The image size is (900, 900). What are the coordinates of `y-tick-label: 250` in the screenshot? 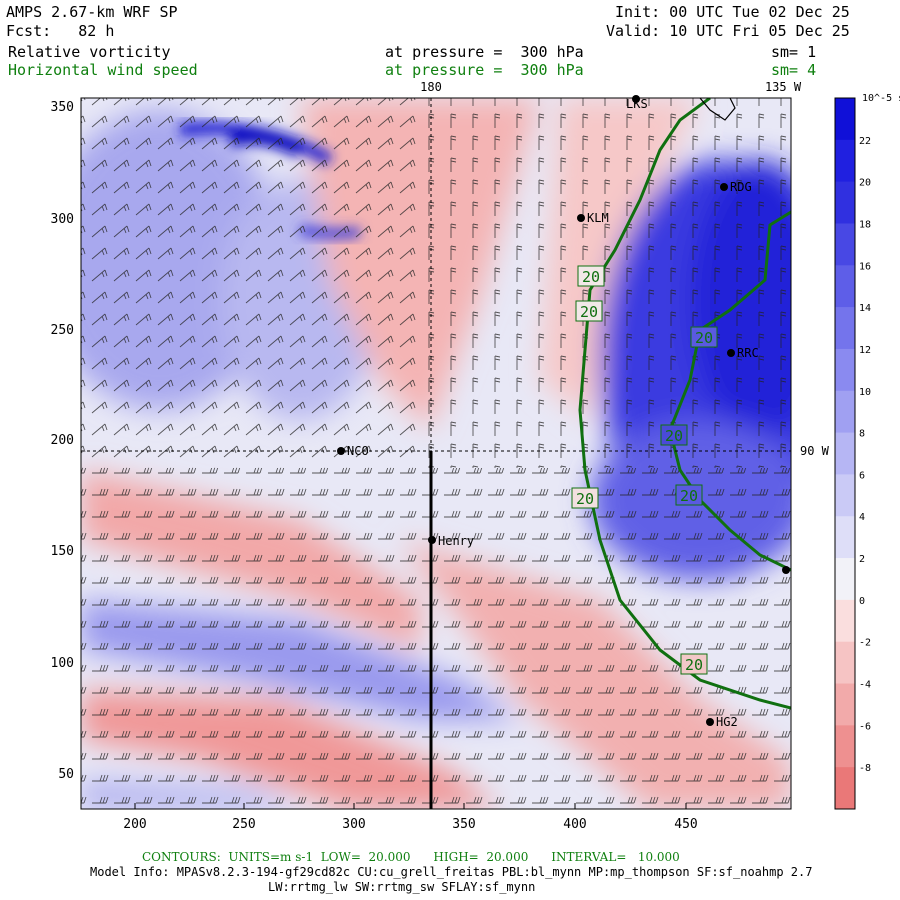 It's located at (62, 330).